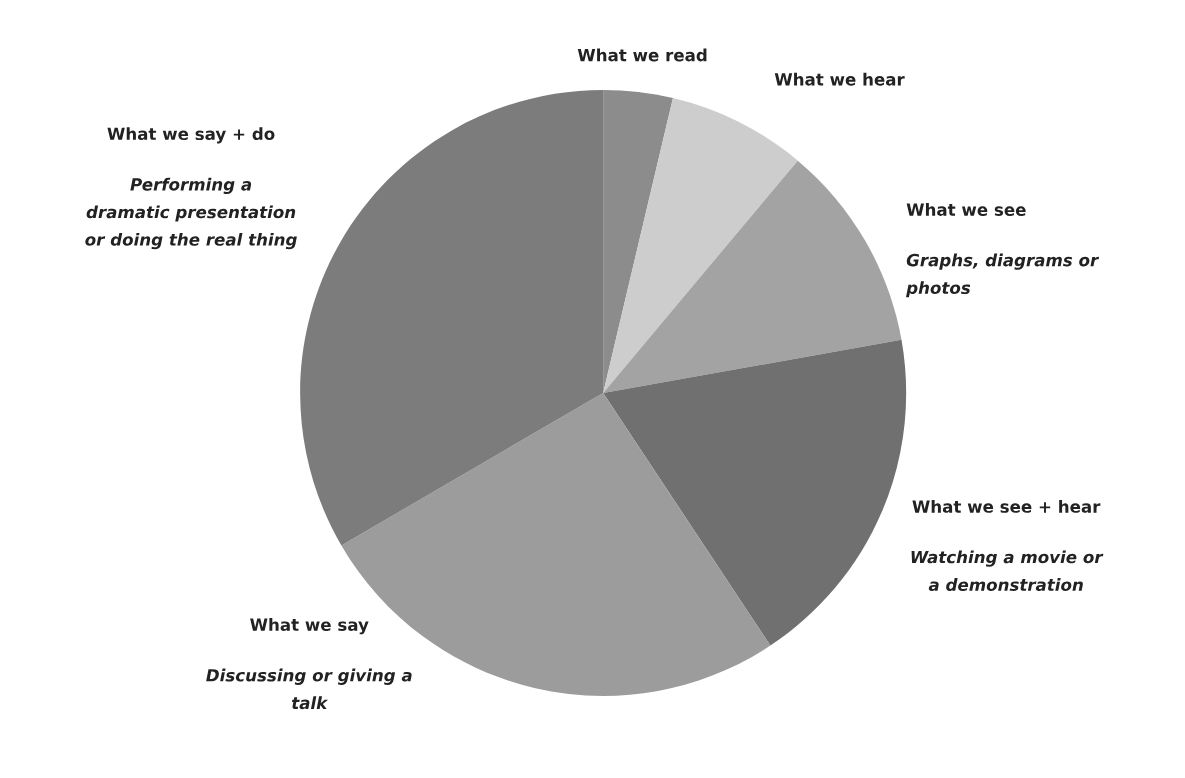 This screenshot has height=778, width=1185. What do you see at coordinates (642, 55) in the screenshot?
I see `slice-label: What we read` at bounding box center [642, 55].